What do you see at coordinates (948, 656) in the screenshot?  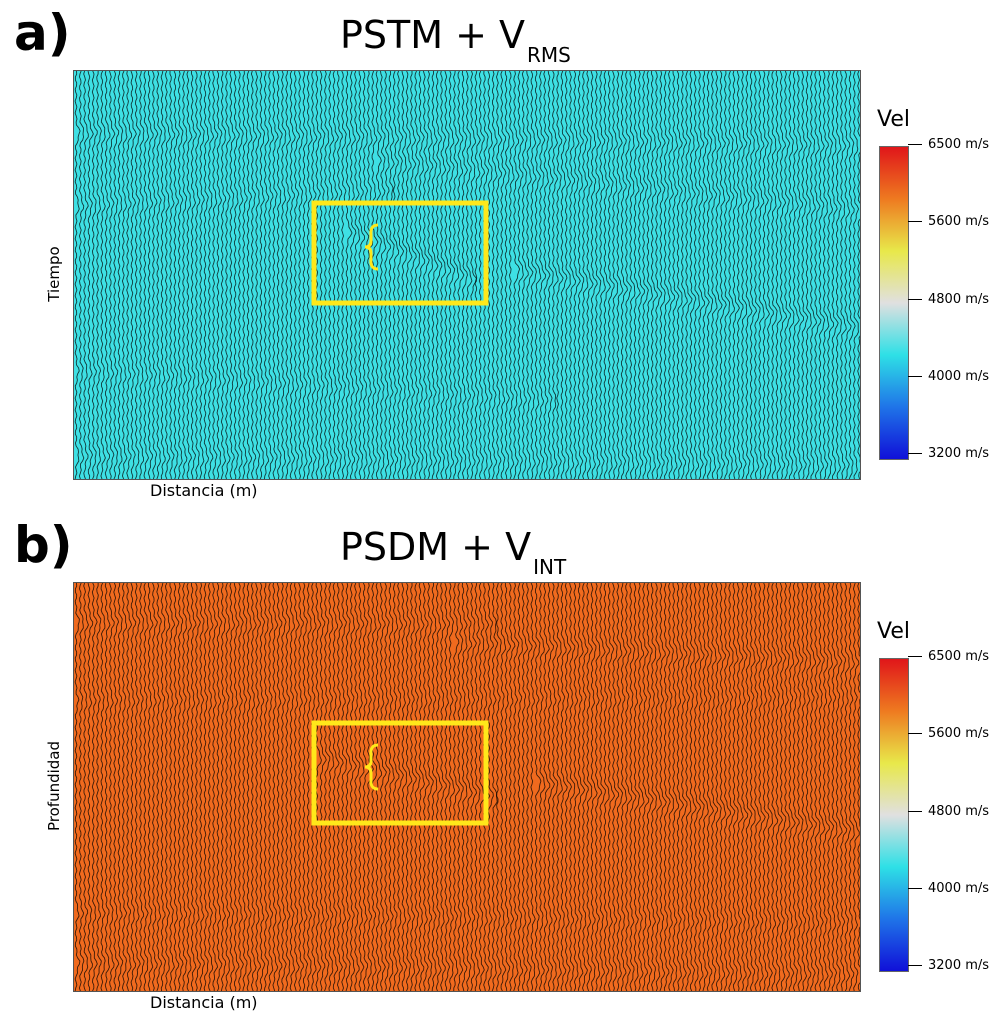 I see `colorbar-tick-label: 6500 m/s` at bounding box center [948, 656].